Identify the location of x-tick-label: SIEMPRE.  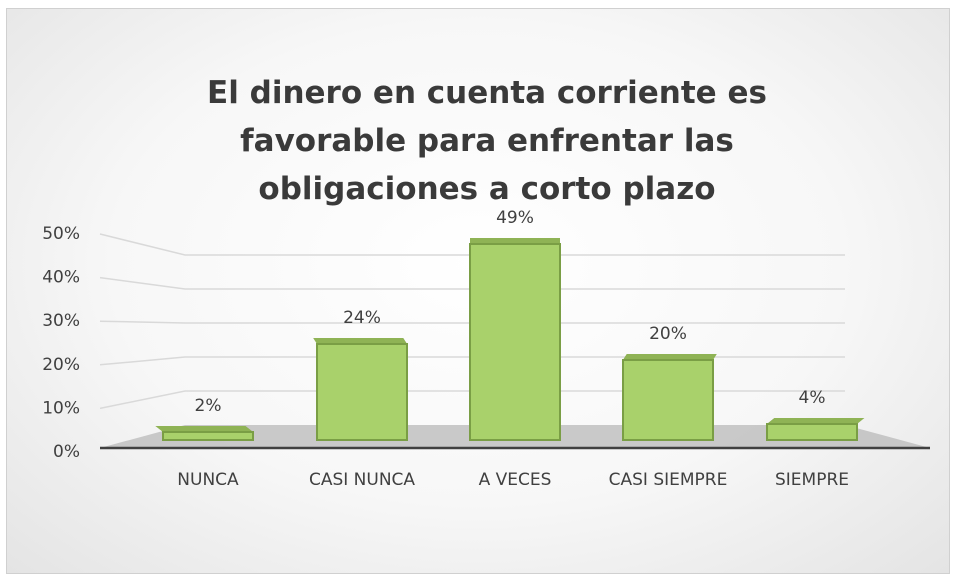
(812, 480).